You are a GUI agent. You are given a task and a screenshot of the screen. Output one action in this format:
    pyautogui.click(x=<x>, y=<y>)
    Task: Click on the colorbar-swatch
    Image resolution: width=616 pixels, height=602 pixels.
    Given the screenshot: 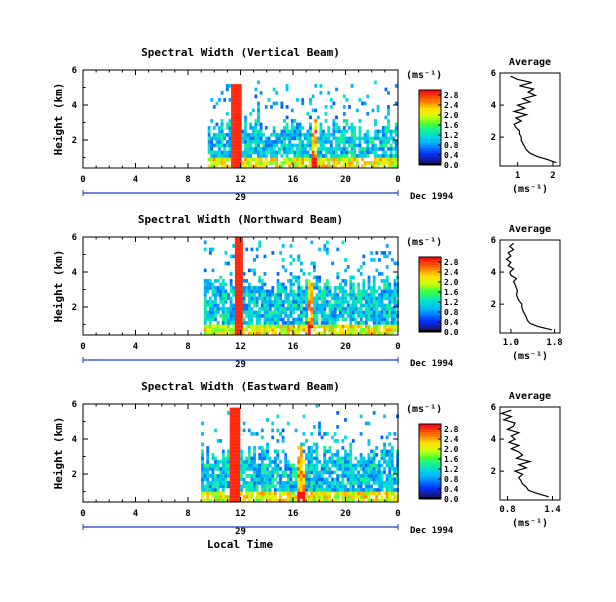 What is the action you would take?
    pyautogui.click(x=430, y=258)
    